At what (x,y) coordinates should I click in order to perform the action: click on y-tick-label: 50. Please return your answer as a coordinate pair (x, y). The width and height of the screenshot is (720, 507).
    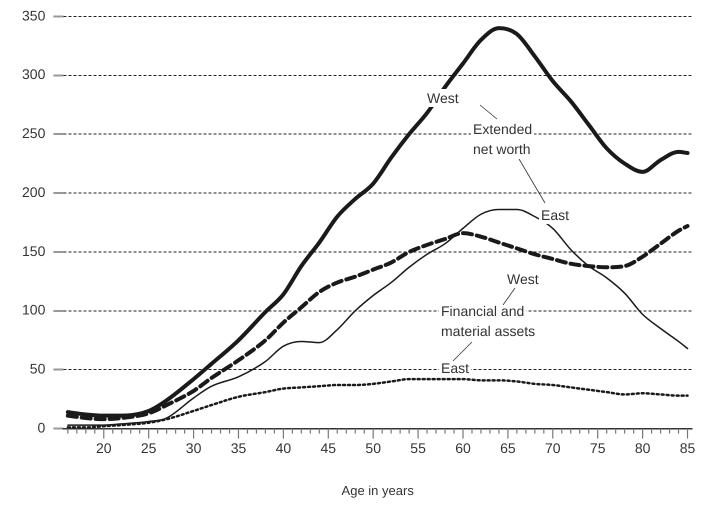
    Looking at the image, I should click on (38, 368).